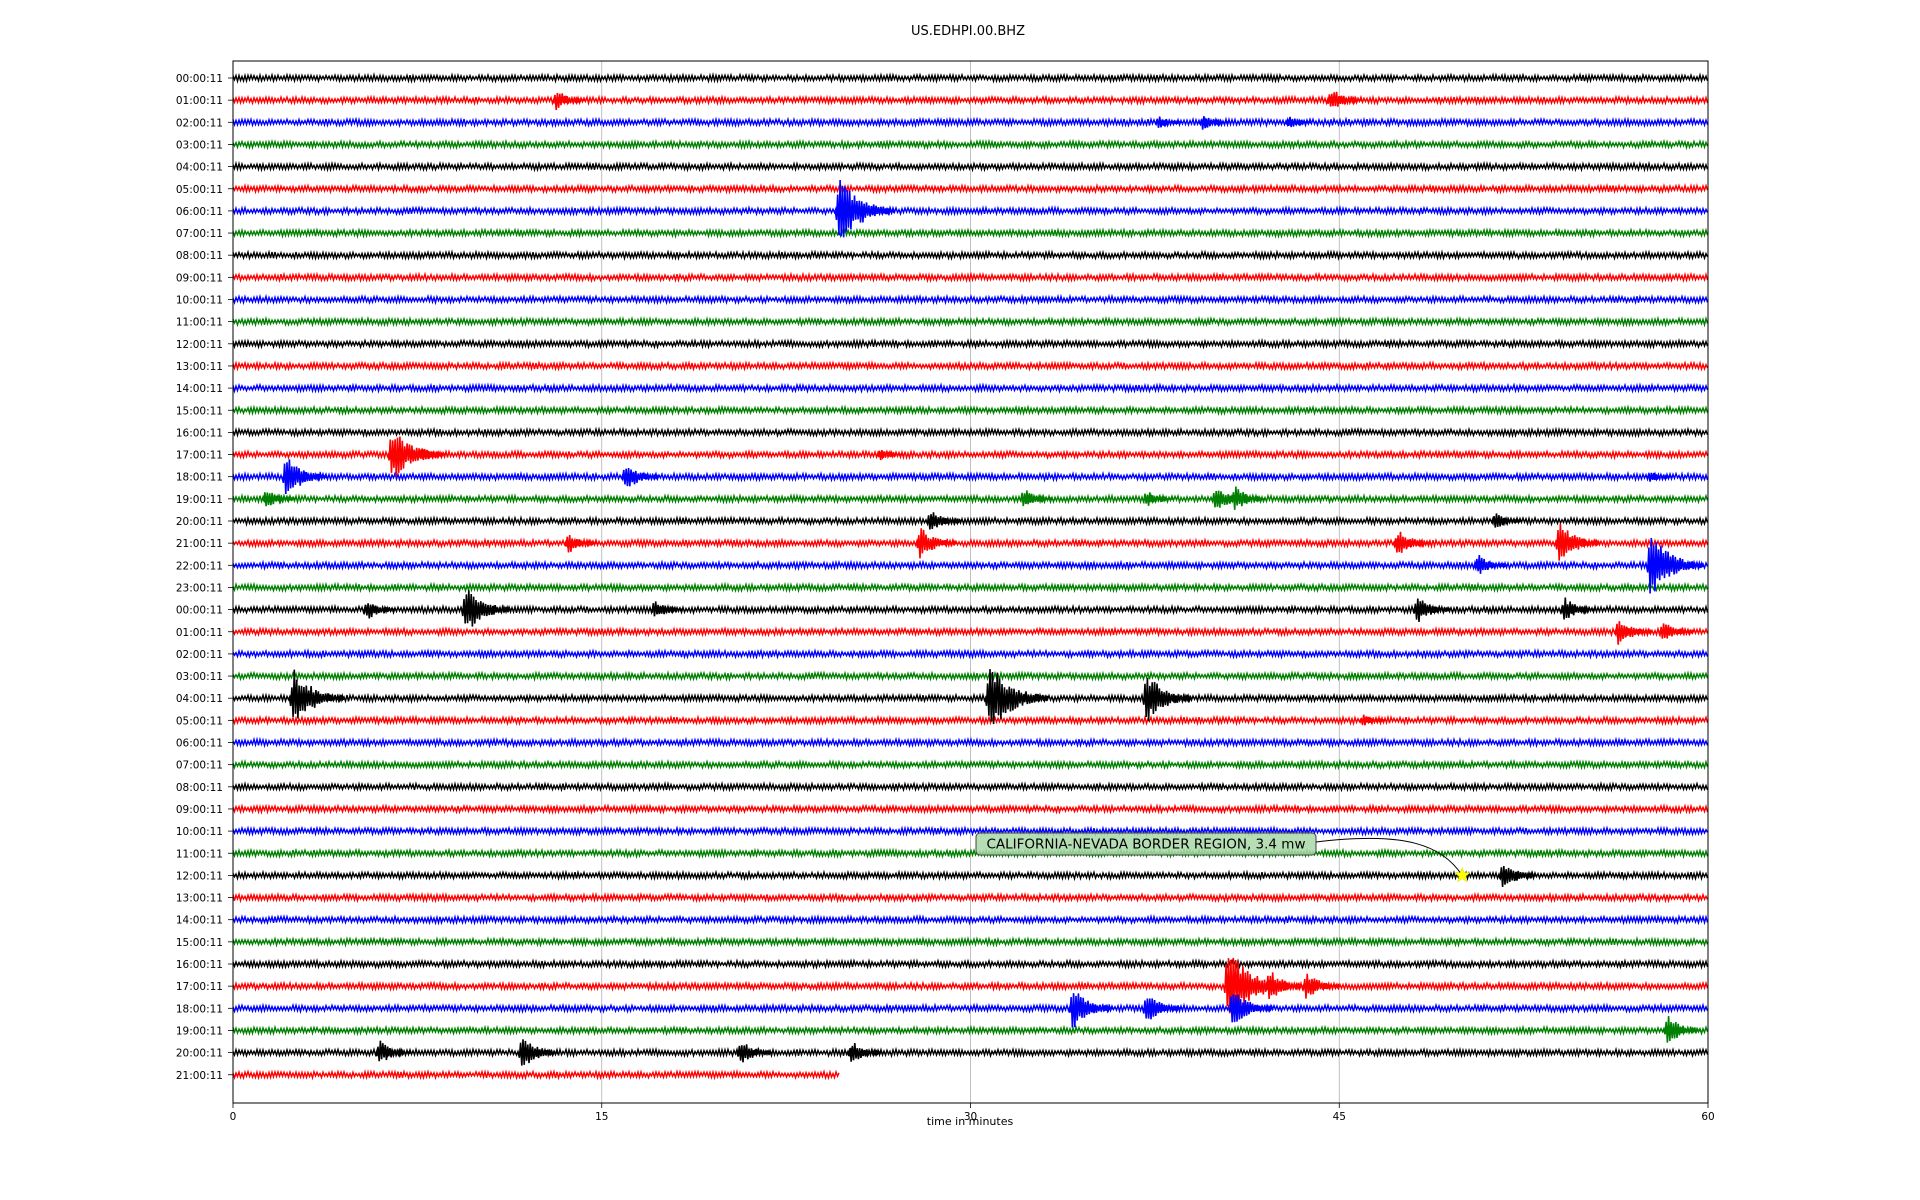  What do you see at coordinates (199, 655) in the screenshot?
I see `row-label-26: 02:00:11` at bounding box center [199, 655].